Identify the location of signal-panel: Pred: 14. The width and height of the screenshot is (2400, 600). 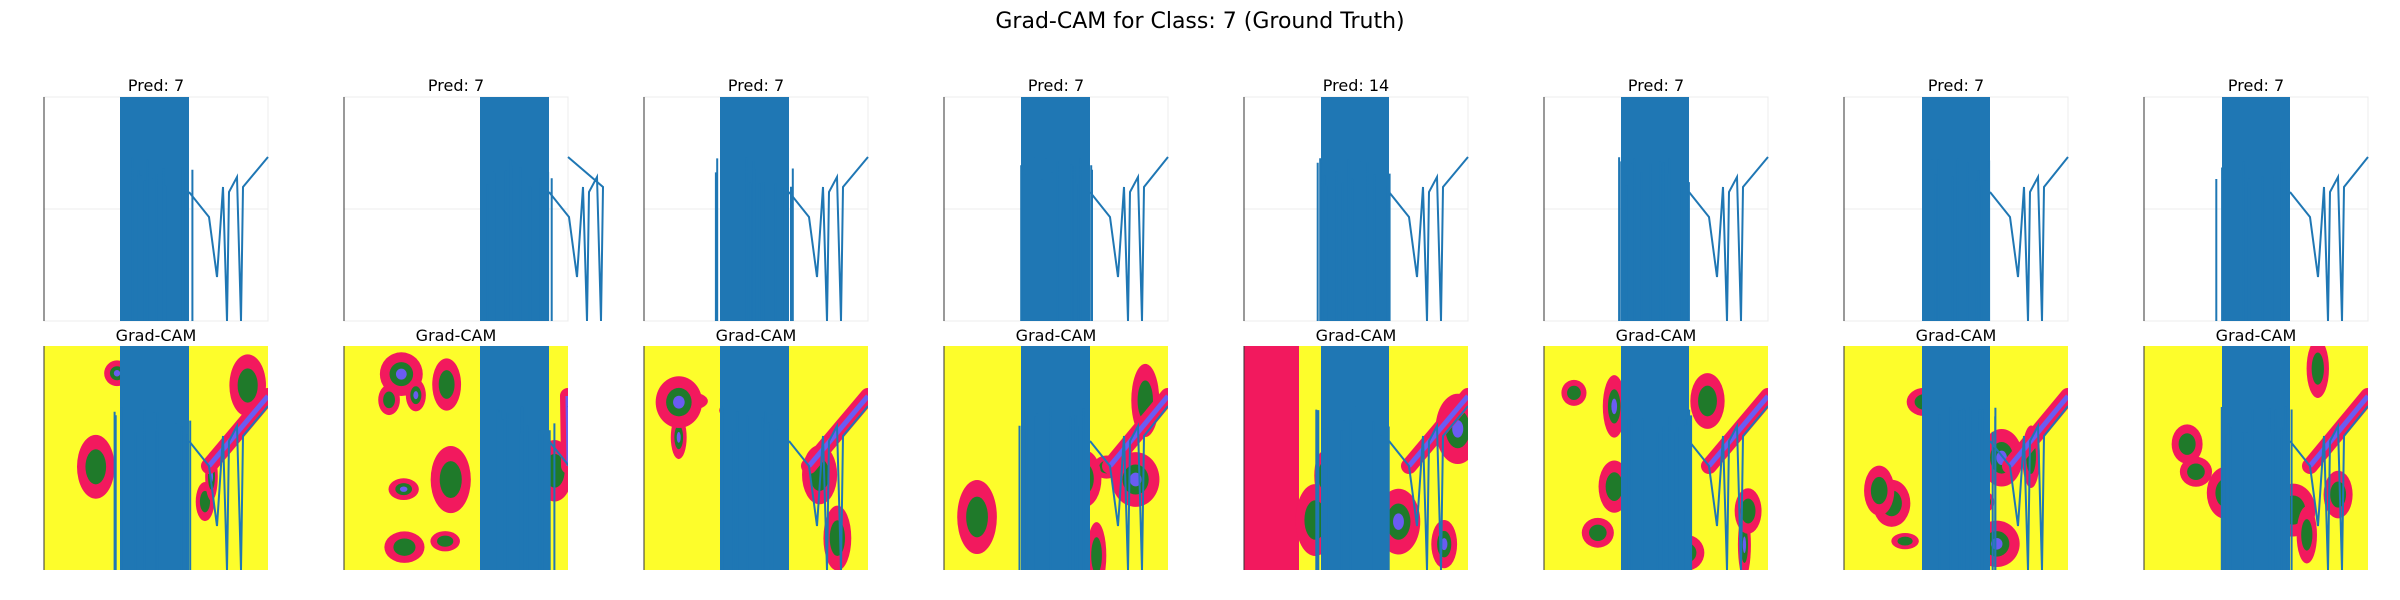
(1356, 199).